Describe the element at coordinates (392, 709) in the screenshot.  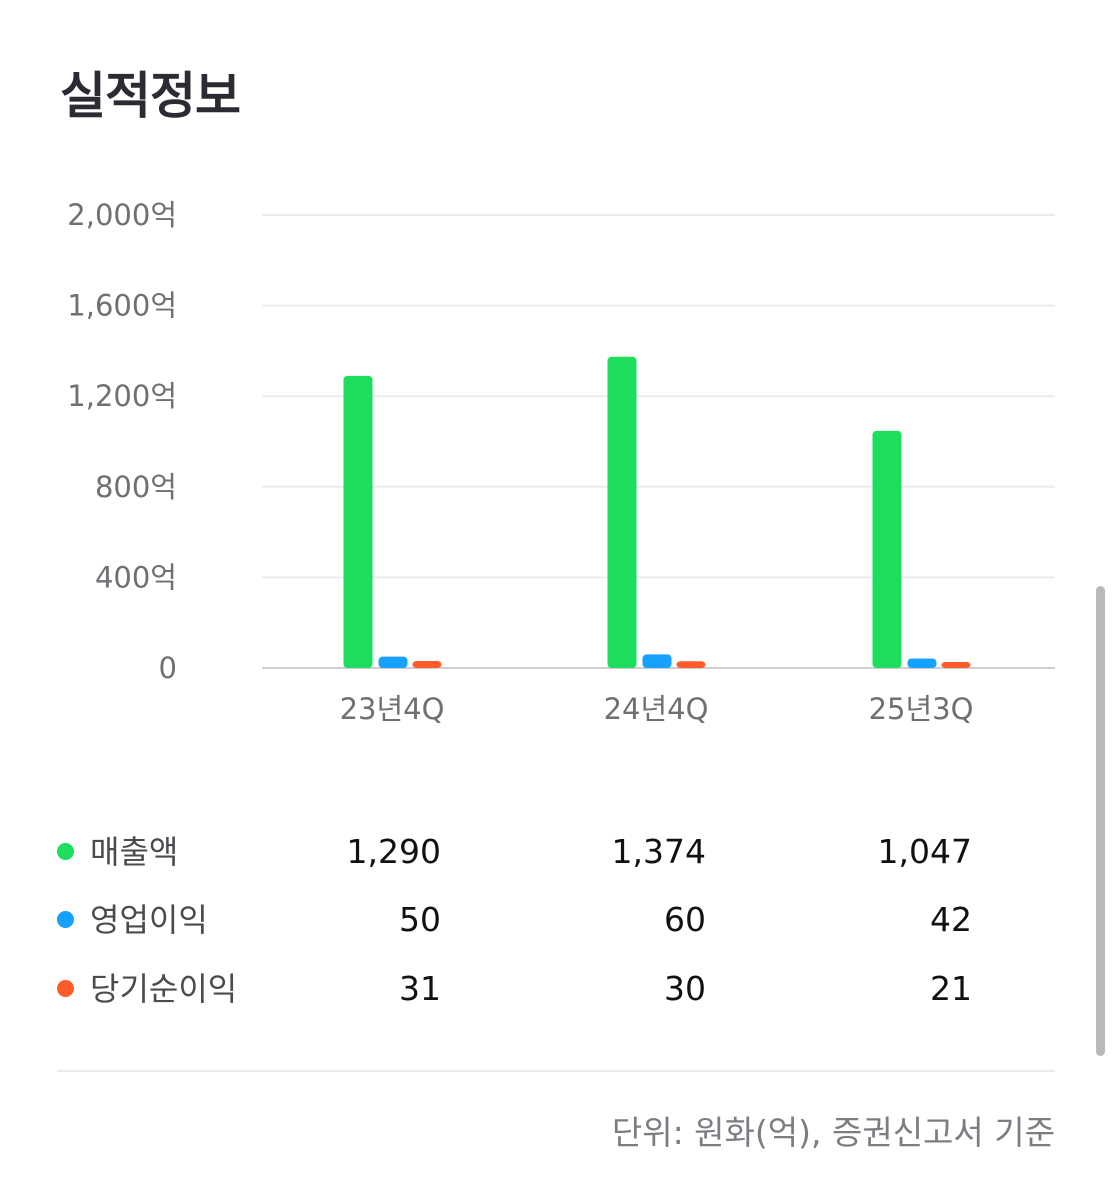
I see `x-tick-label: 23년4Q` at that location.